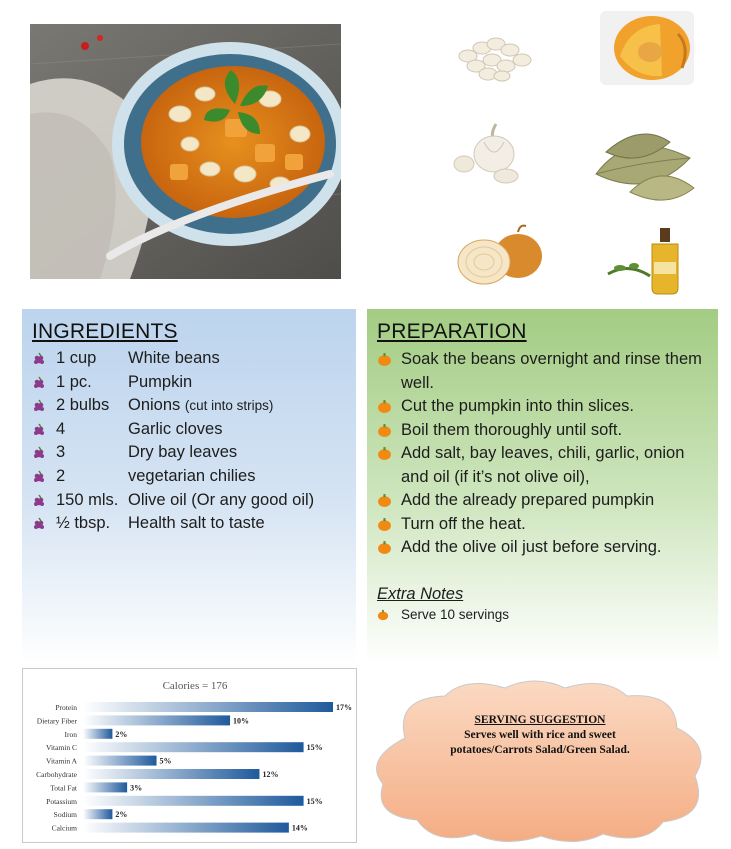 Image resolution: width=731 pixels, height=849 pixels. Describe the element at coordinates (195, 686) in the screenshot. I see `chart-title: Calories = 176` at that location.